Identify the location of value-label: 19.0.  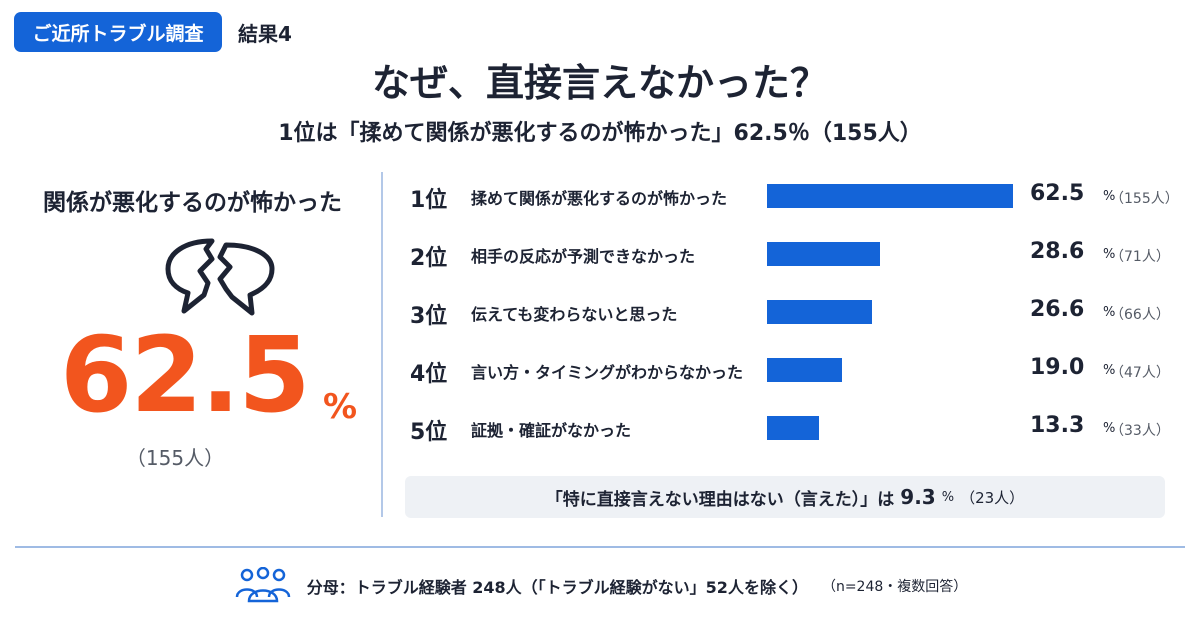
(1057, 367).